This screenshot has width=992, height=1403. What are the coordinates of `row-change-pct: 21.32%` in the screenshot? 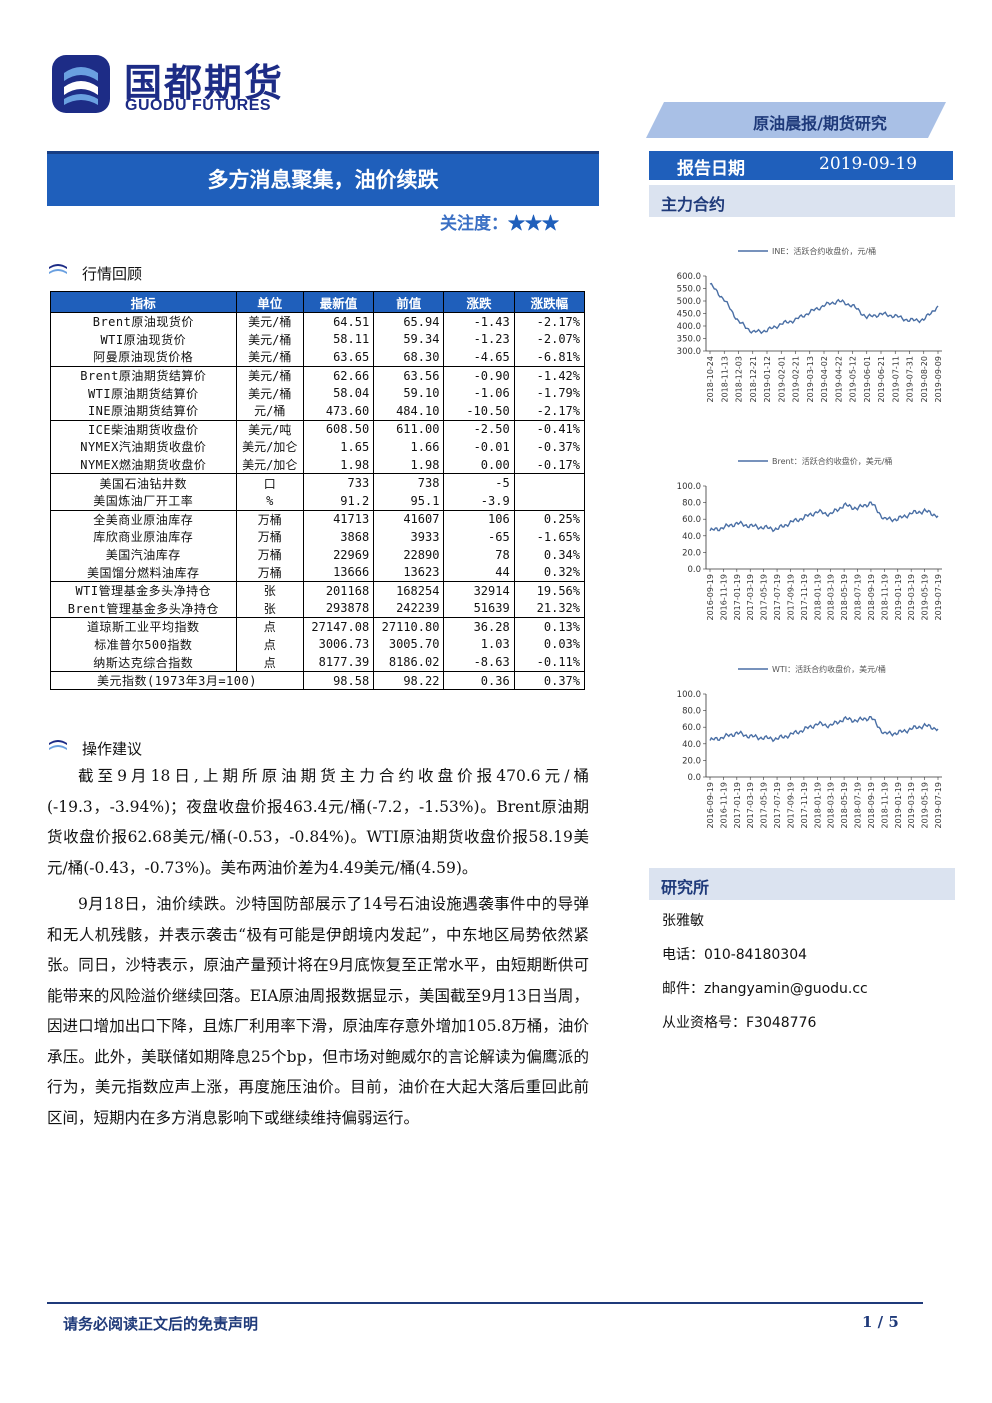 It's located at (549, 608).